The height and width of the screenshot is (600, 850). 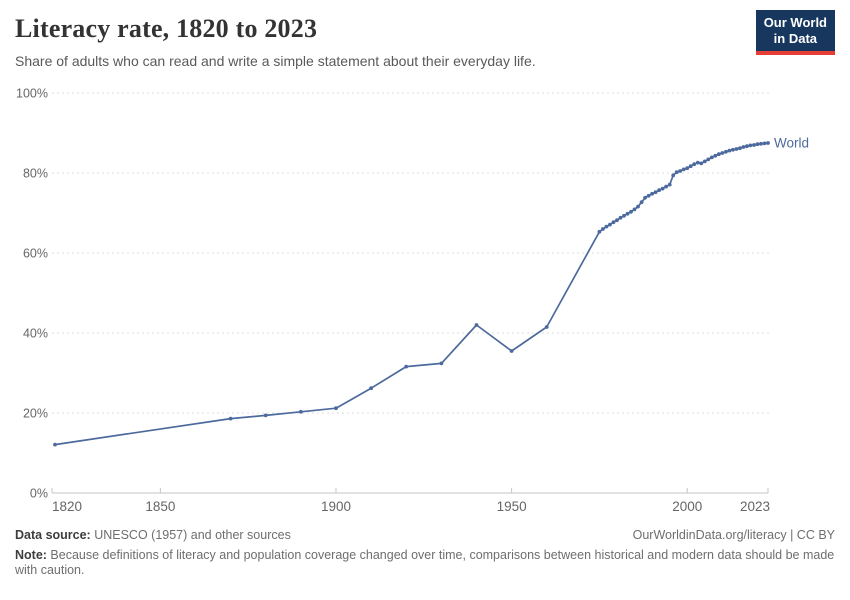 What do you see at coordinates (35, 414) in the screenshot?
I see `y-axis-label-20: 20%` at bounding box center [35, 414].